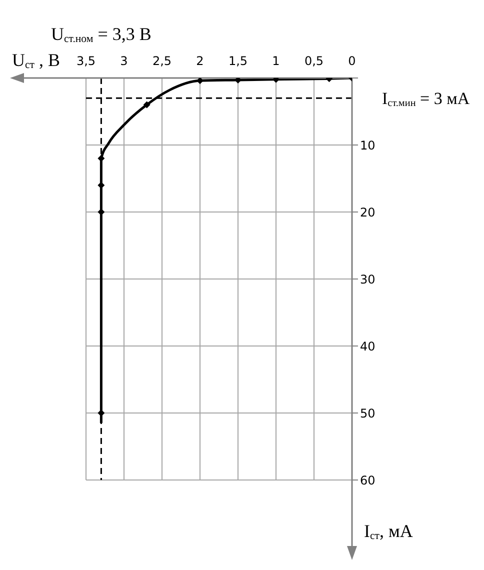 Image resolution: width=484 pixels, height=570 pixels. I want to click on x-tick-label: 3,5, so click(86, 61).